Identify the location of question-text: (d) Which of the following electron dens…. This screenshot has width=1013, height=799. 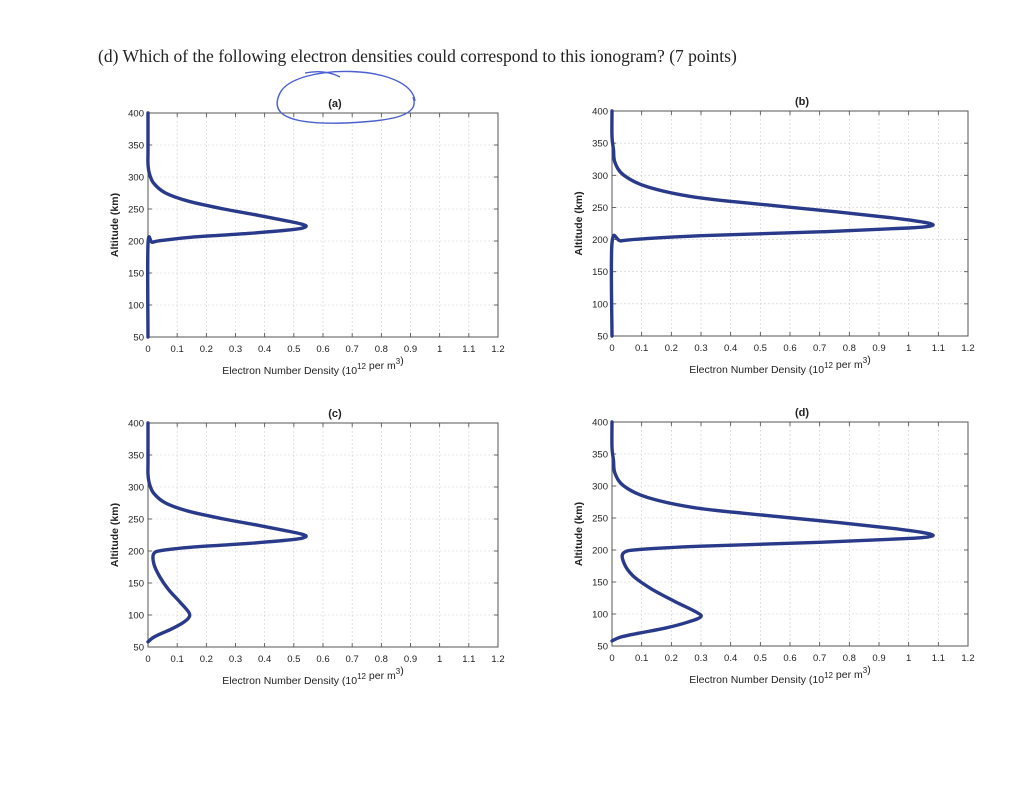
(417, 56).